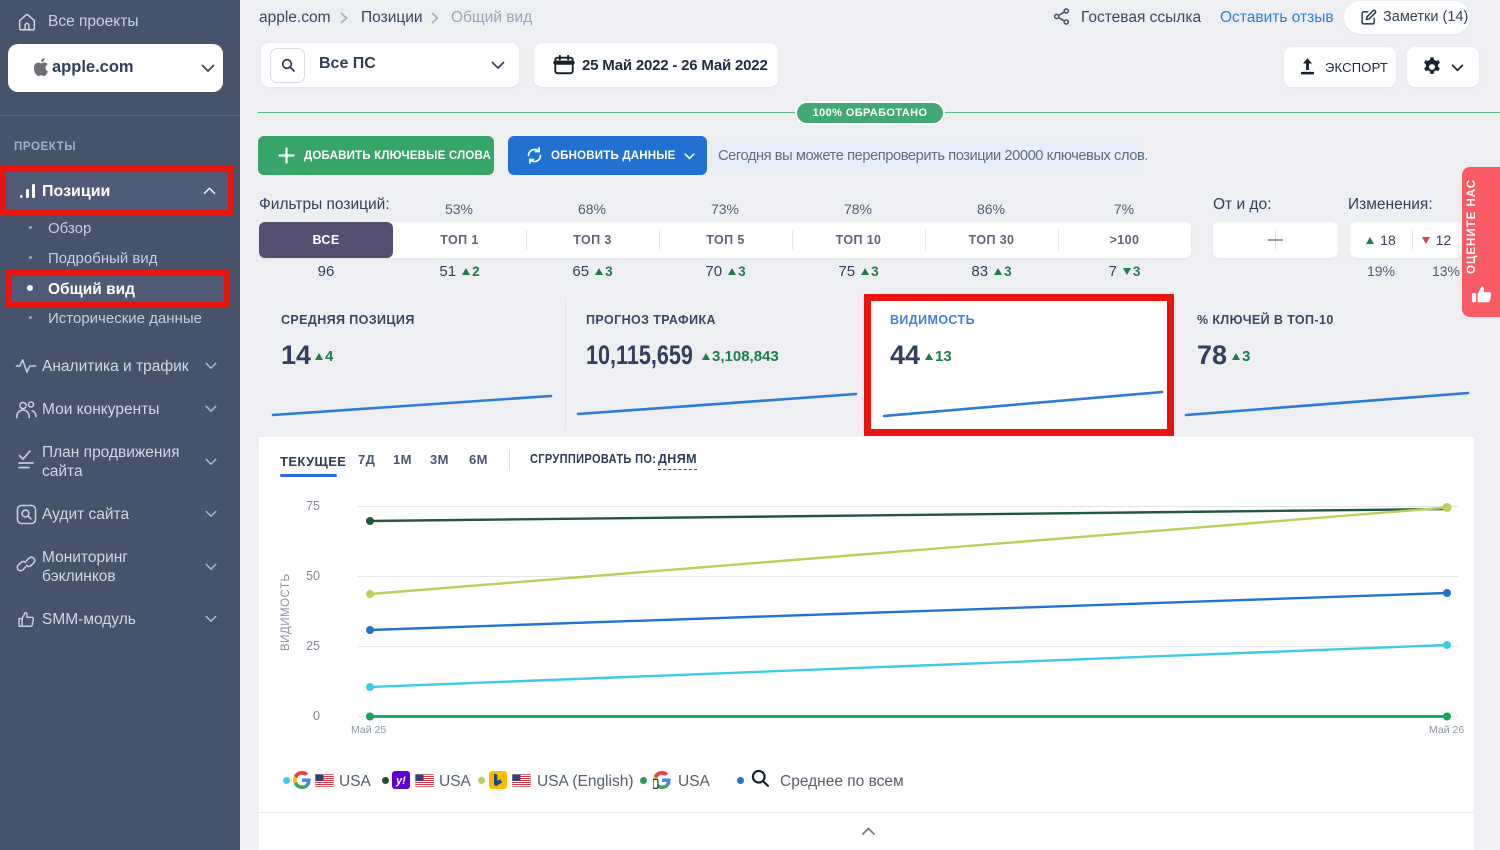 The height and width of the screenshot is (850, 1500). I want to click on svg-text: y!, so click(400, 781).